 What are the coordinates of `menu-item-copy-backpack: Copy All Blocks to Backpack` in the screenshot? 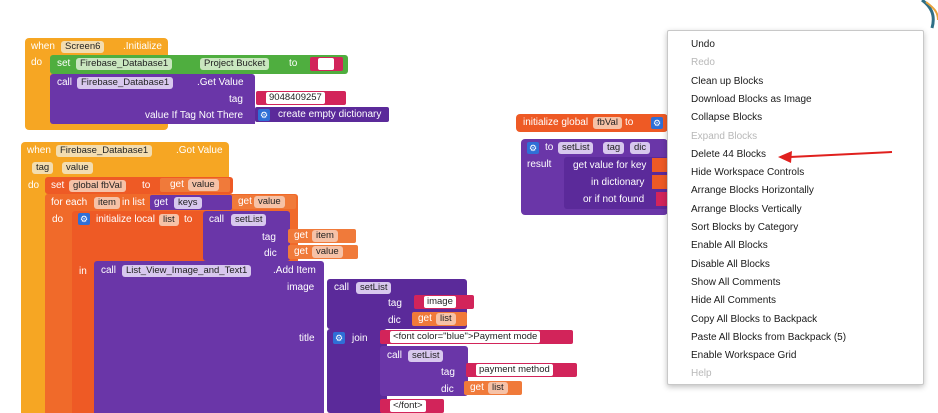 It's located at (754, 319).